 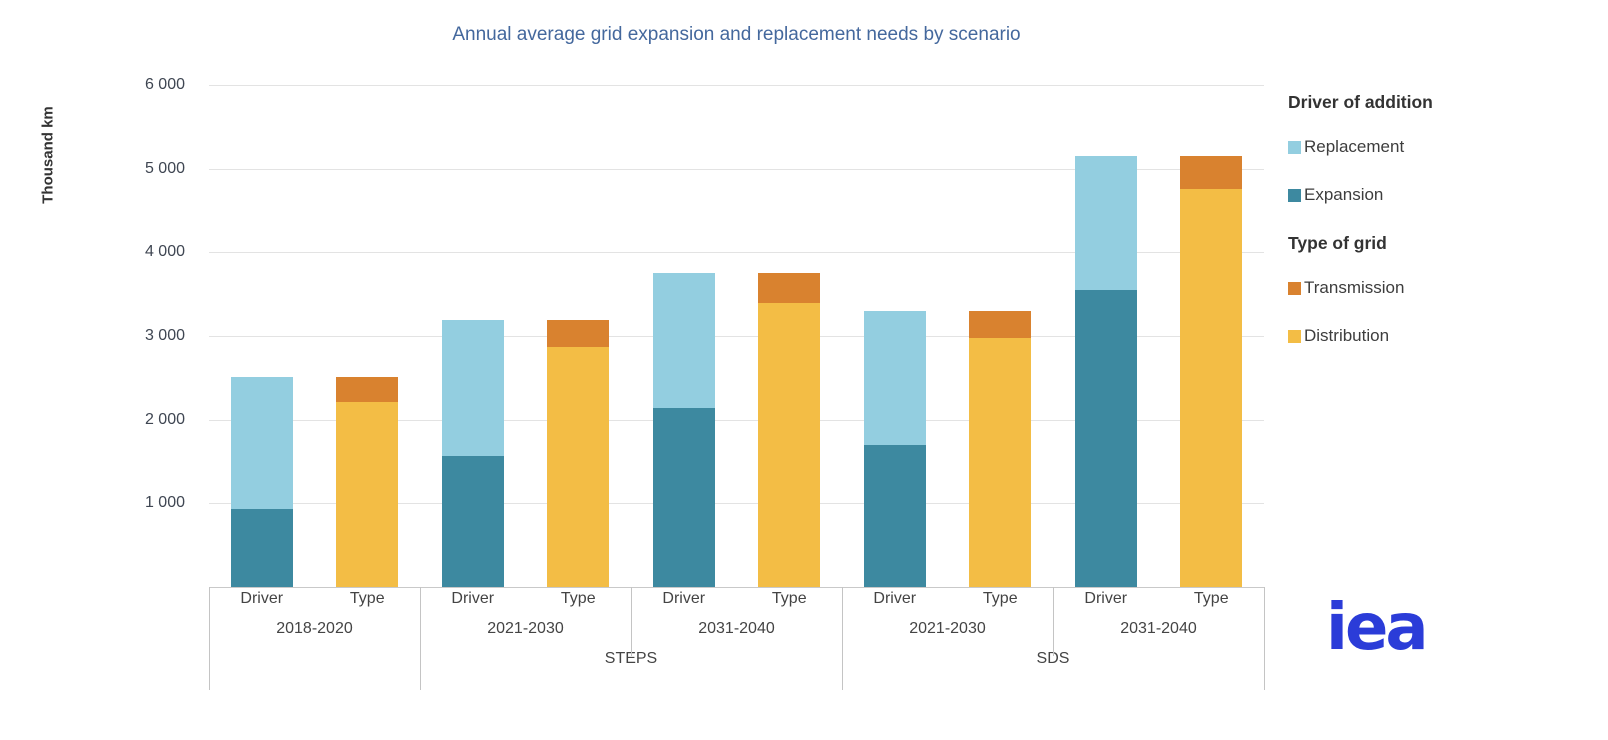 What do you see at coordinates (736, 420) in the screenshot?
I see `gridline-2000` at bounding box center [736, 420].